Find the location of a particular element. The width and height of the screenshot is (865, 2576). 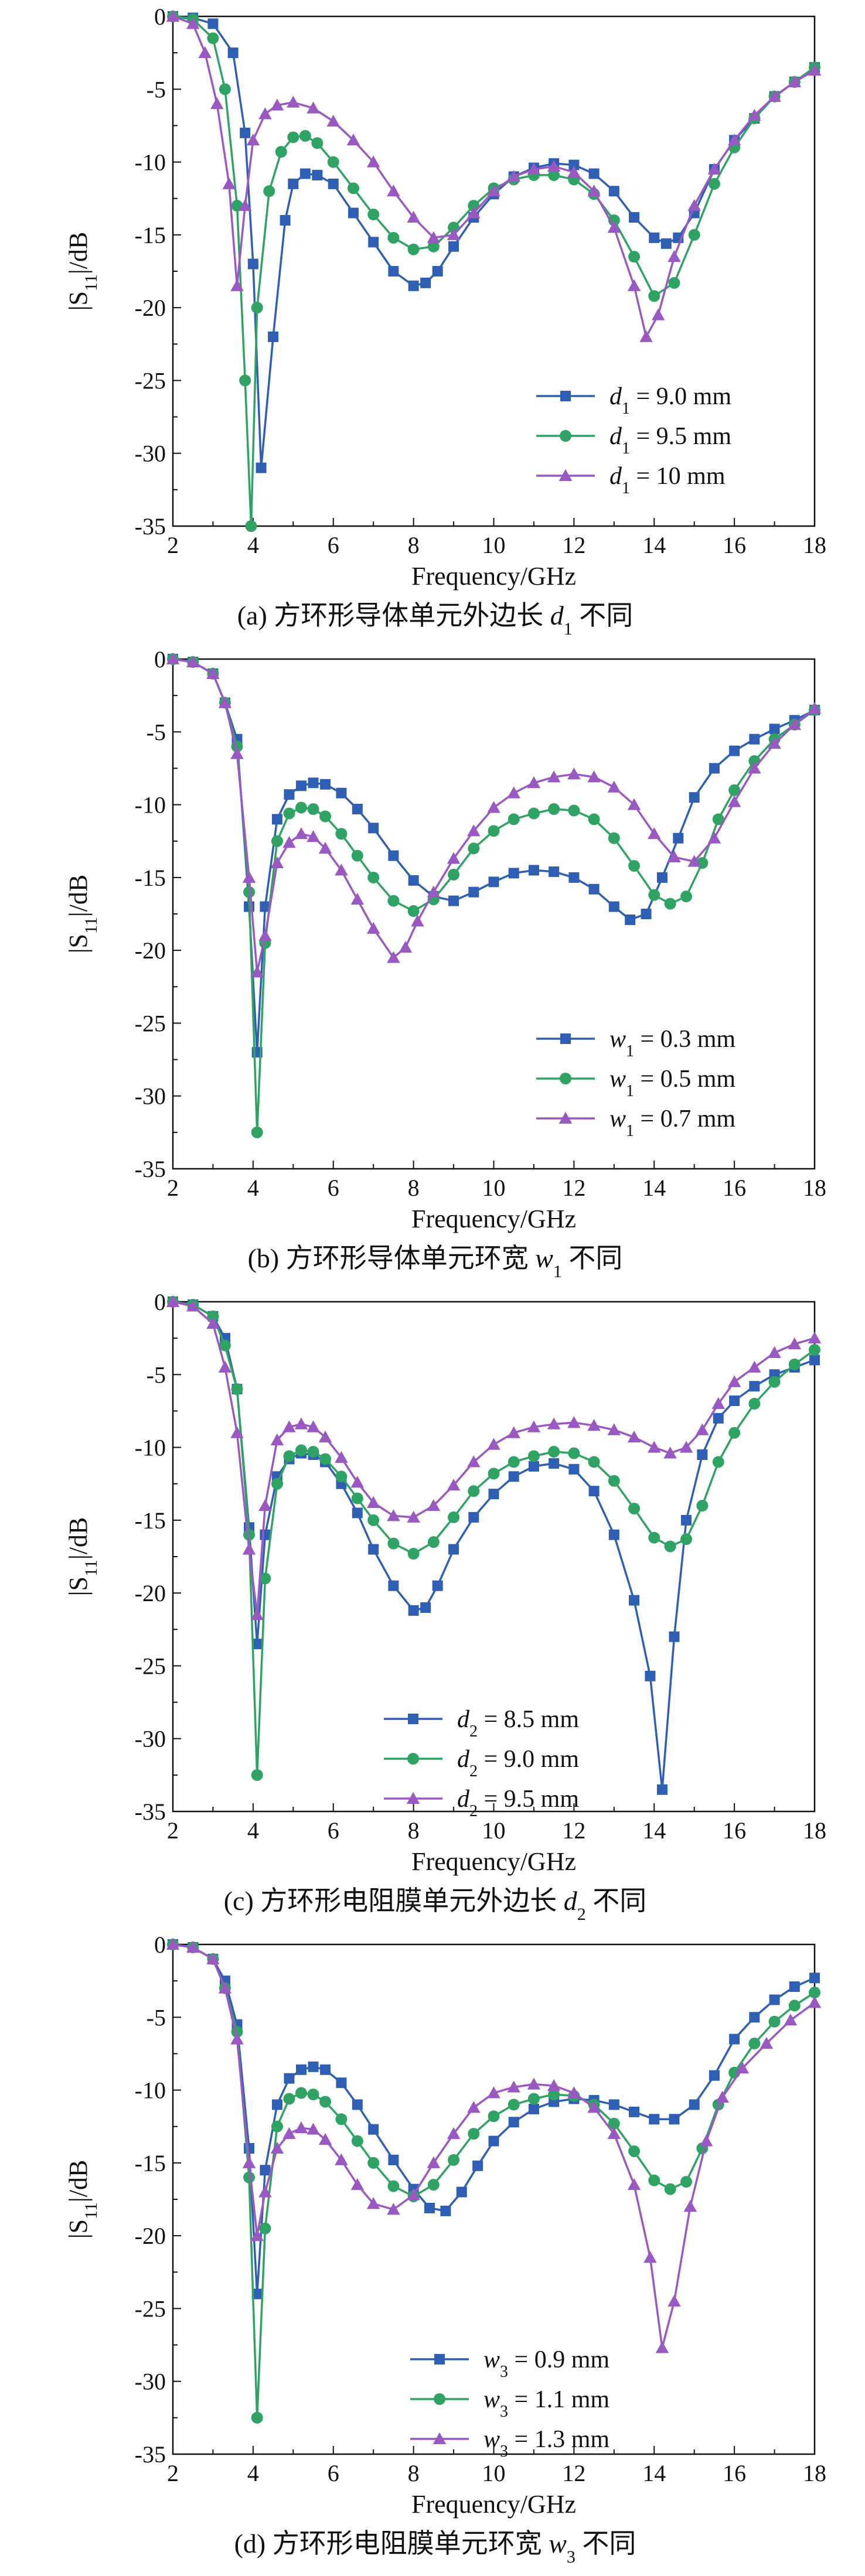

x-tick-label: 4 is located at coordinates (253, 1830).